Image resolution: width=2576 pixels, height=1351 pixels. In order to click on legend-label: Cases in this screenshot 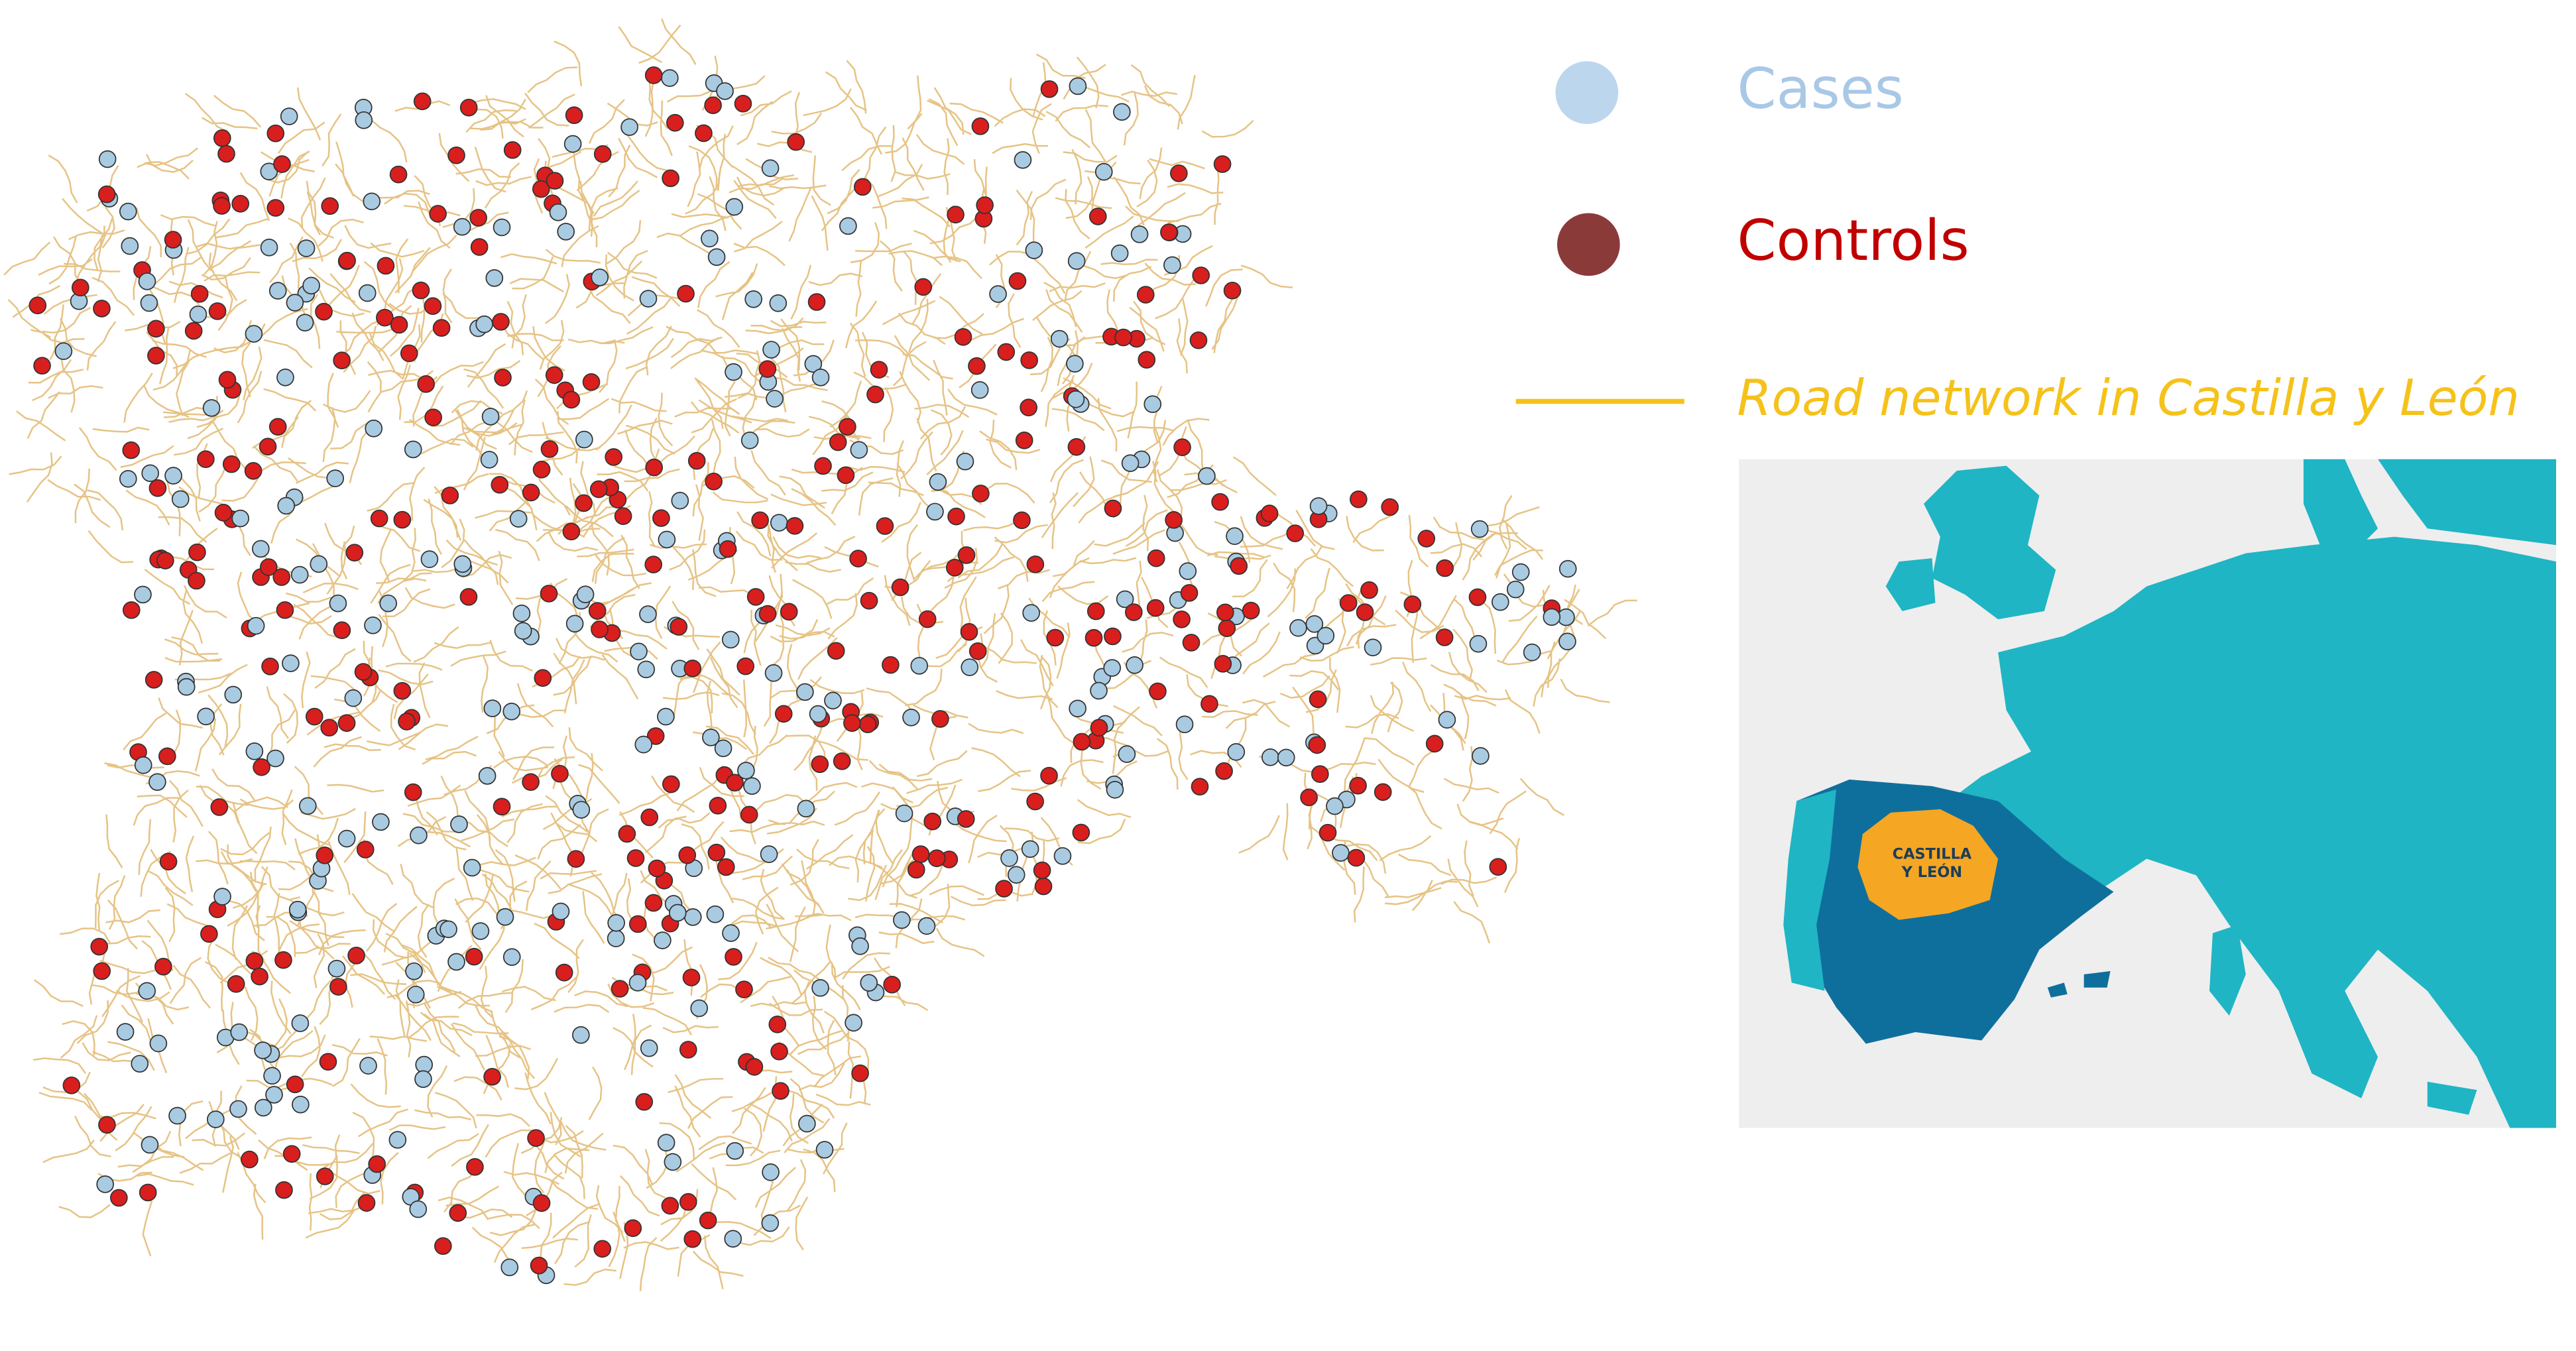, I will do `click(1821, 89)`.